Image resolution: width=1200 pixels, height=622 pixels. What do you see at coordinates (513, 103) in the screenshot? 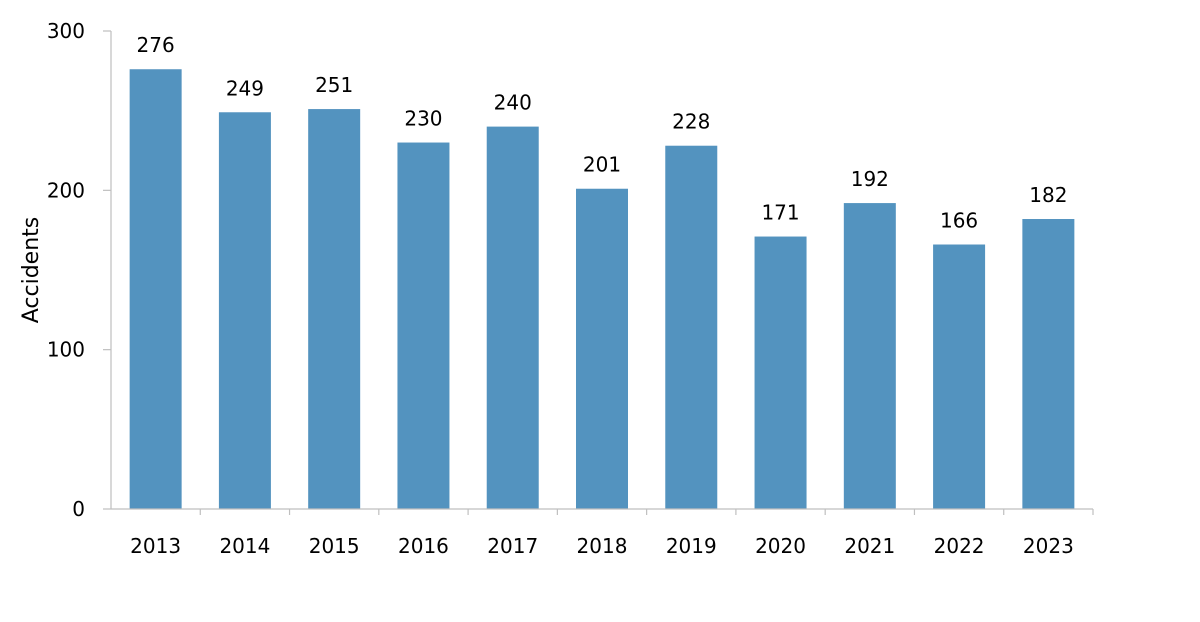
I see `data-label-2017: 240` at bounding box center [513, 103].